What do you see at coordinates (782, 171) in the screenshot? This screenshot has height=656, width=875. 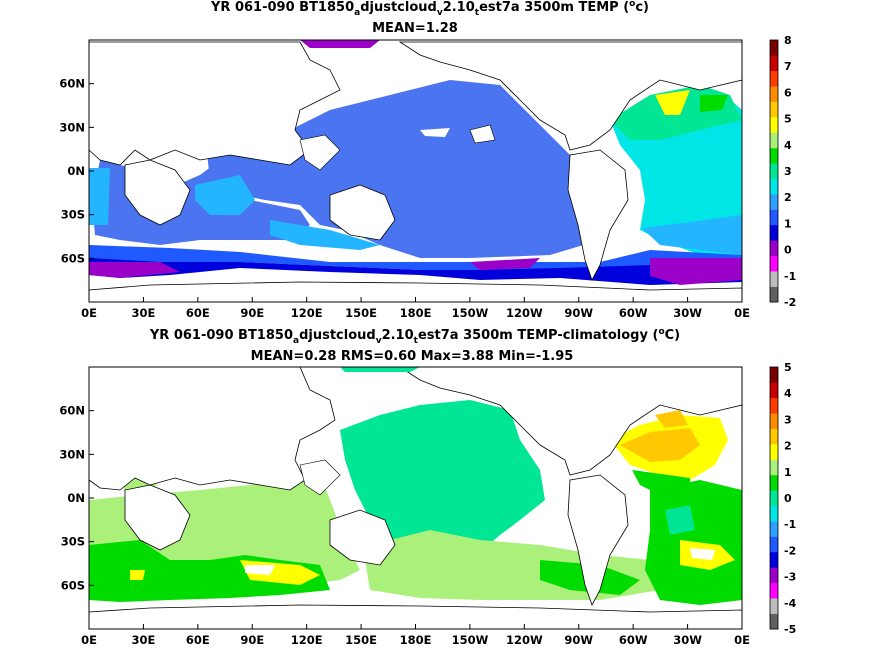 I see `panel-1-colorbar: 8 7 6 5 4 3 2 1 0 -1 -2` at bounding box center [782, 171].